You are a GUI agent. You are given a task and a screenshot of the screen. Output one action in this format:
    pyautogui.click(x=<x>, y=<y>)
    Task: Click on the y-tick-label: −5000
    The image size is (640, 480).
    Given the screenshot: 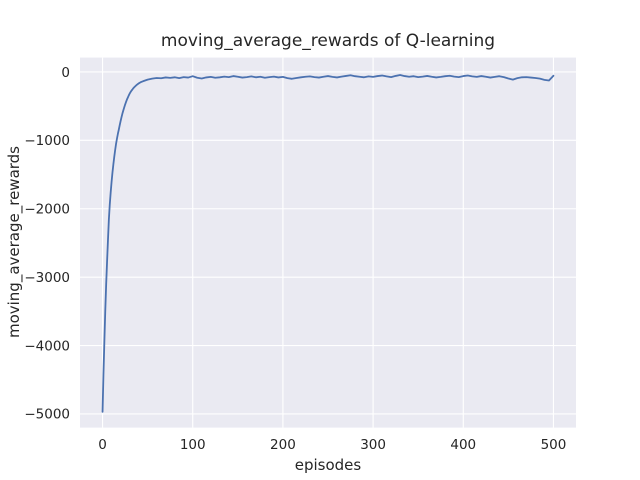 What is the action you would take?
    pyautogui.click(x=47, y=415)
    